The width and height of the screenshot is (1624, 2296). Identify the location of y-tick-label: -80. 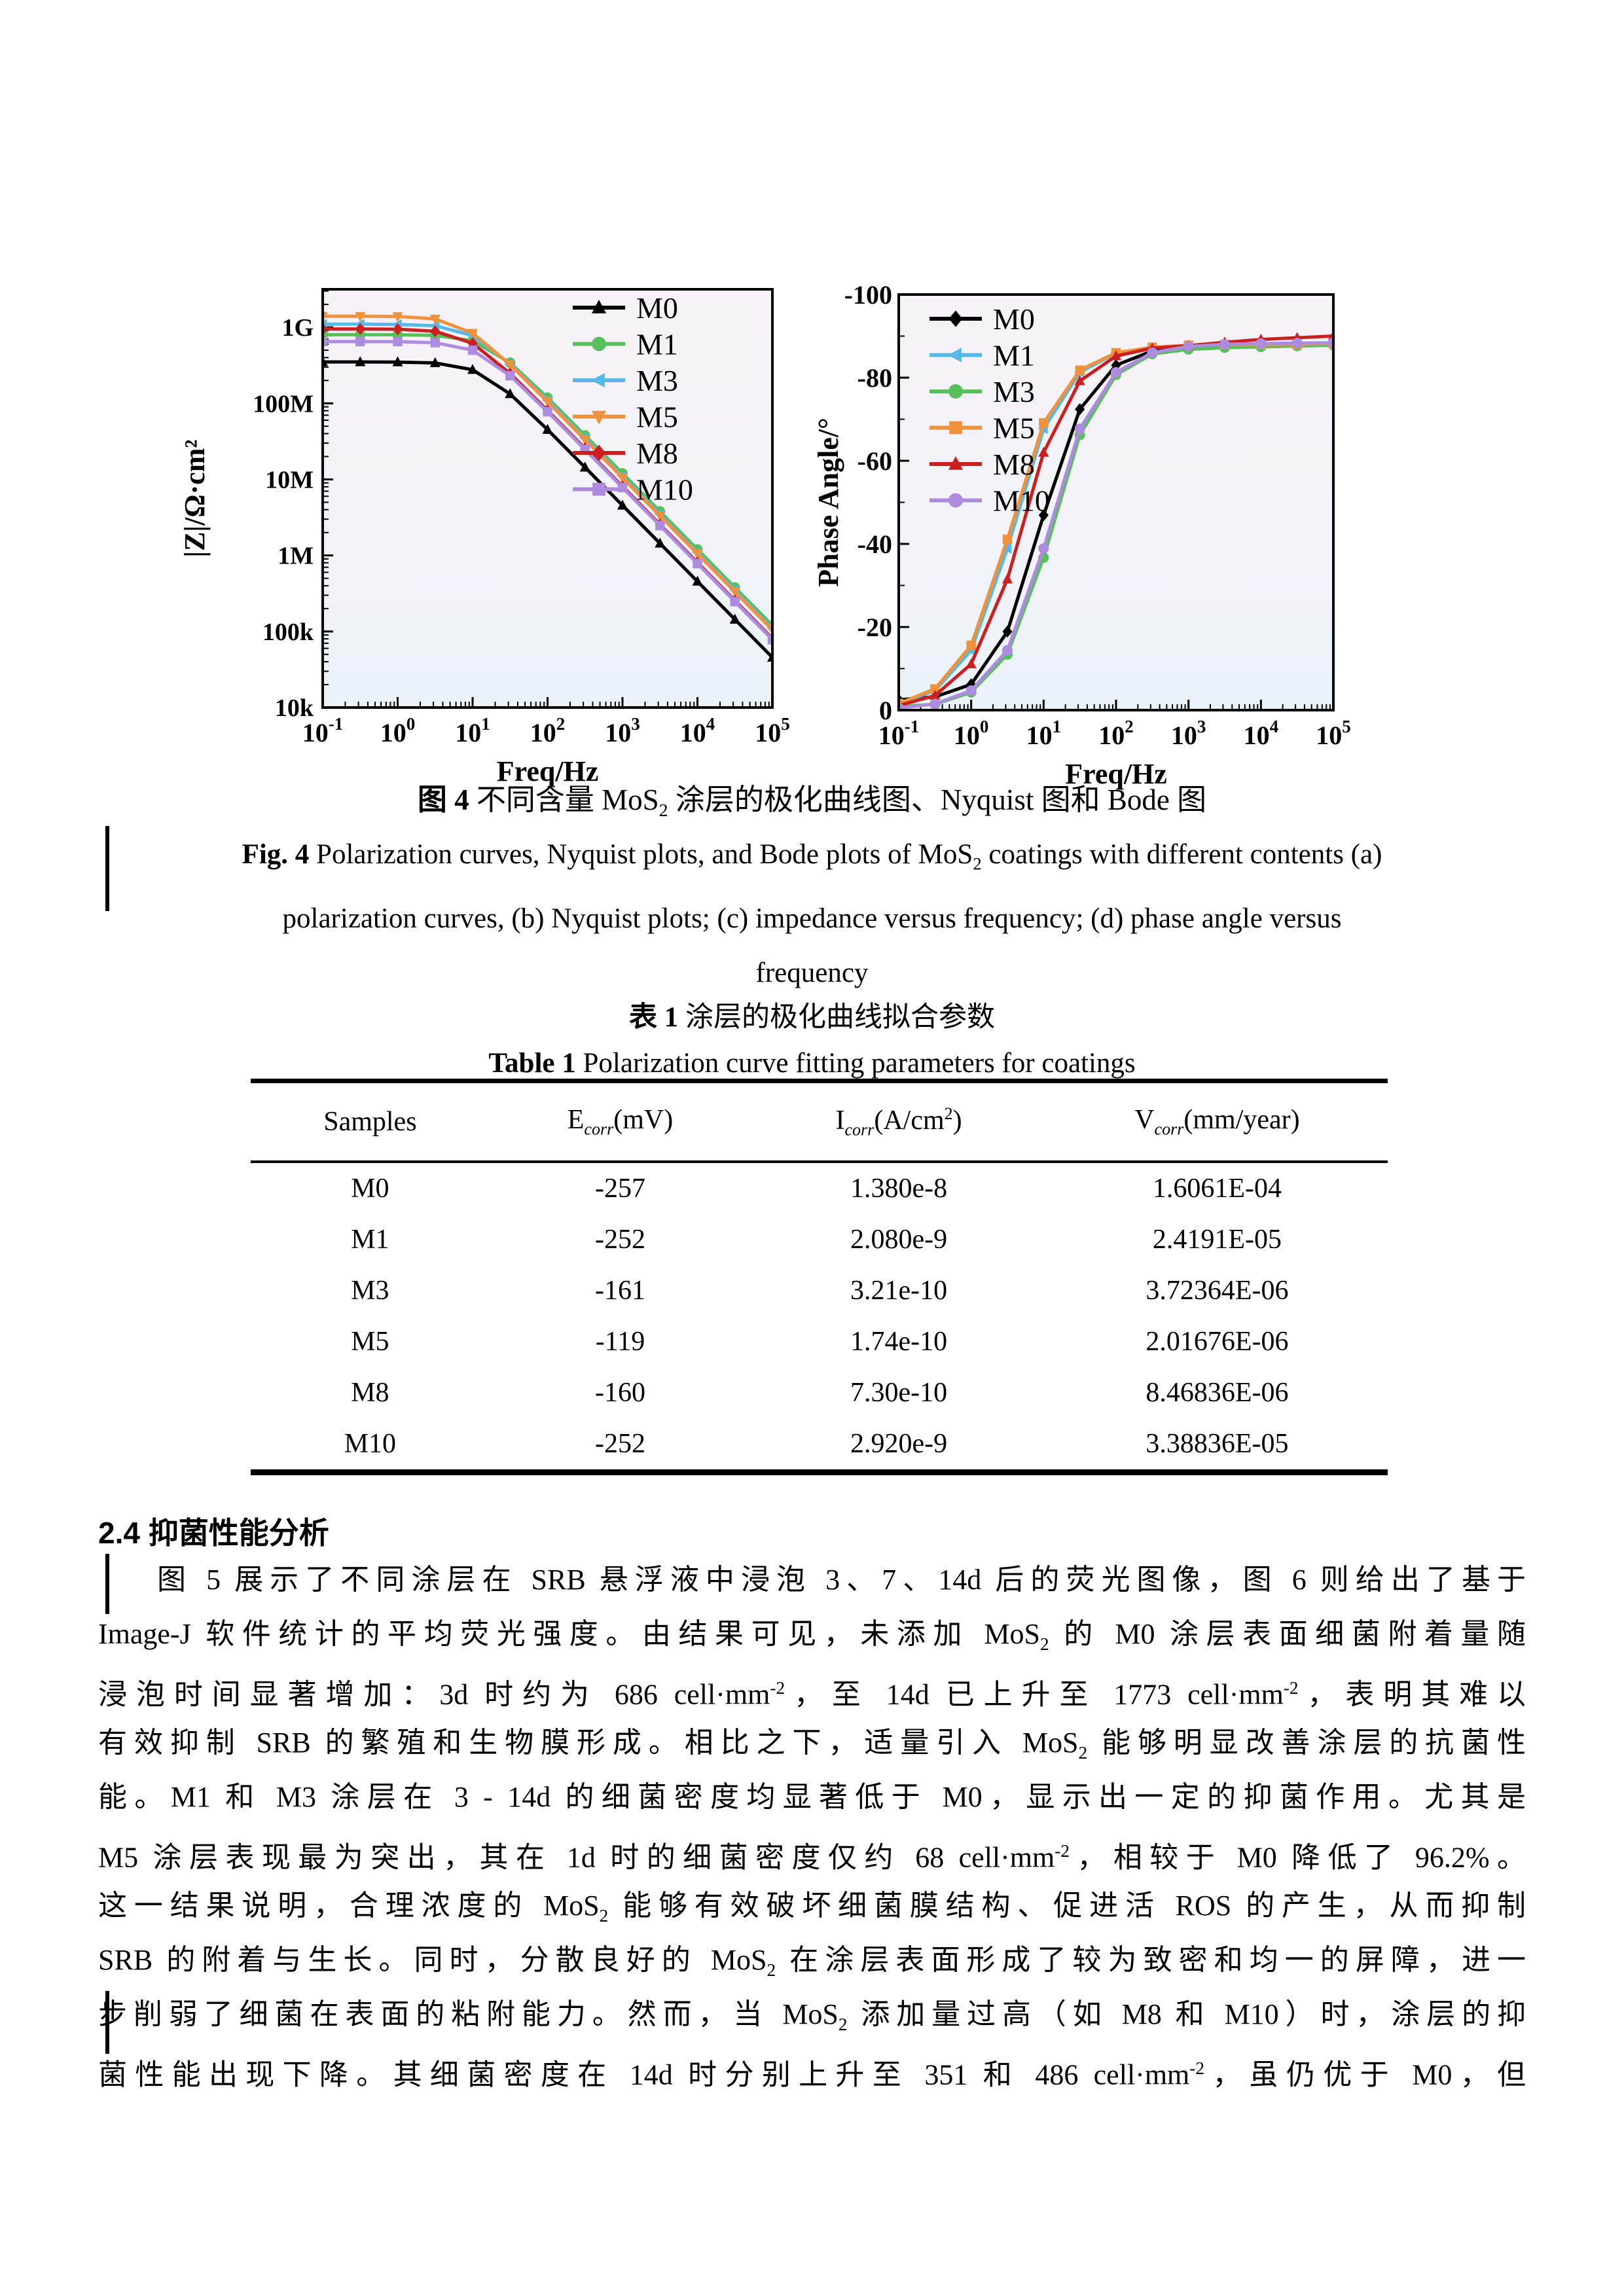
(874, 378).